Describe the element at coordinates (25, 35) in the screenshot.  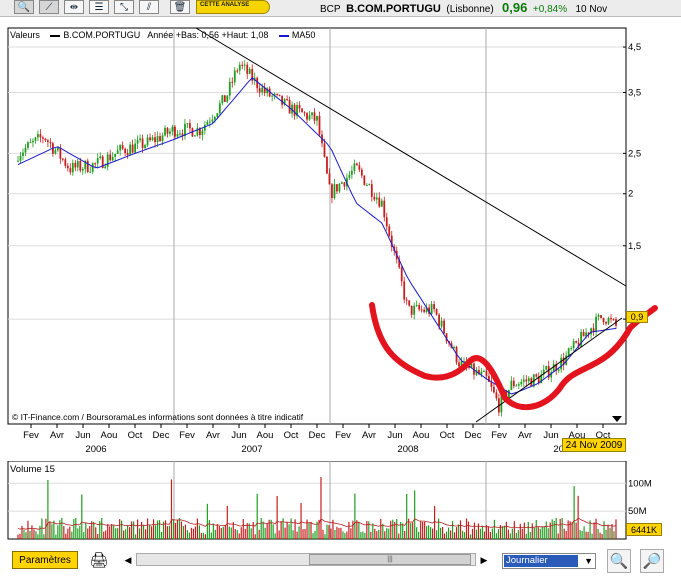
I see `legend-label: Valeurs` at that location.